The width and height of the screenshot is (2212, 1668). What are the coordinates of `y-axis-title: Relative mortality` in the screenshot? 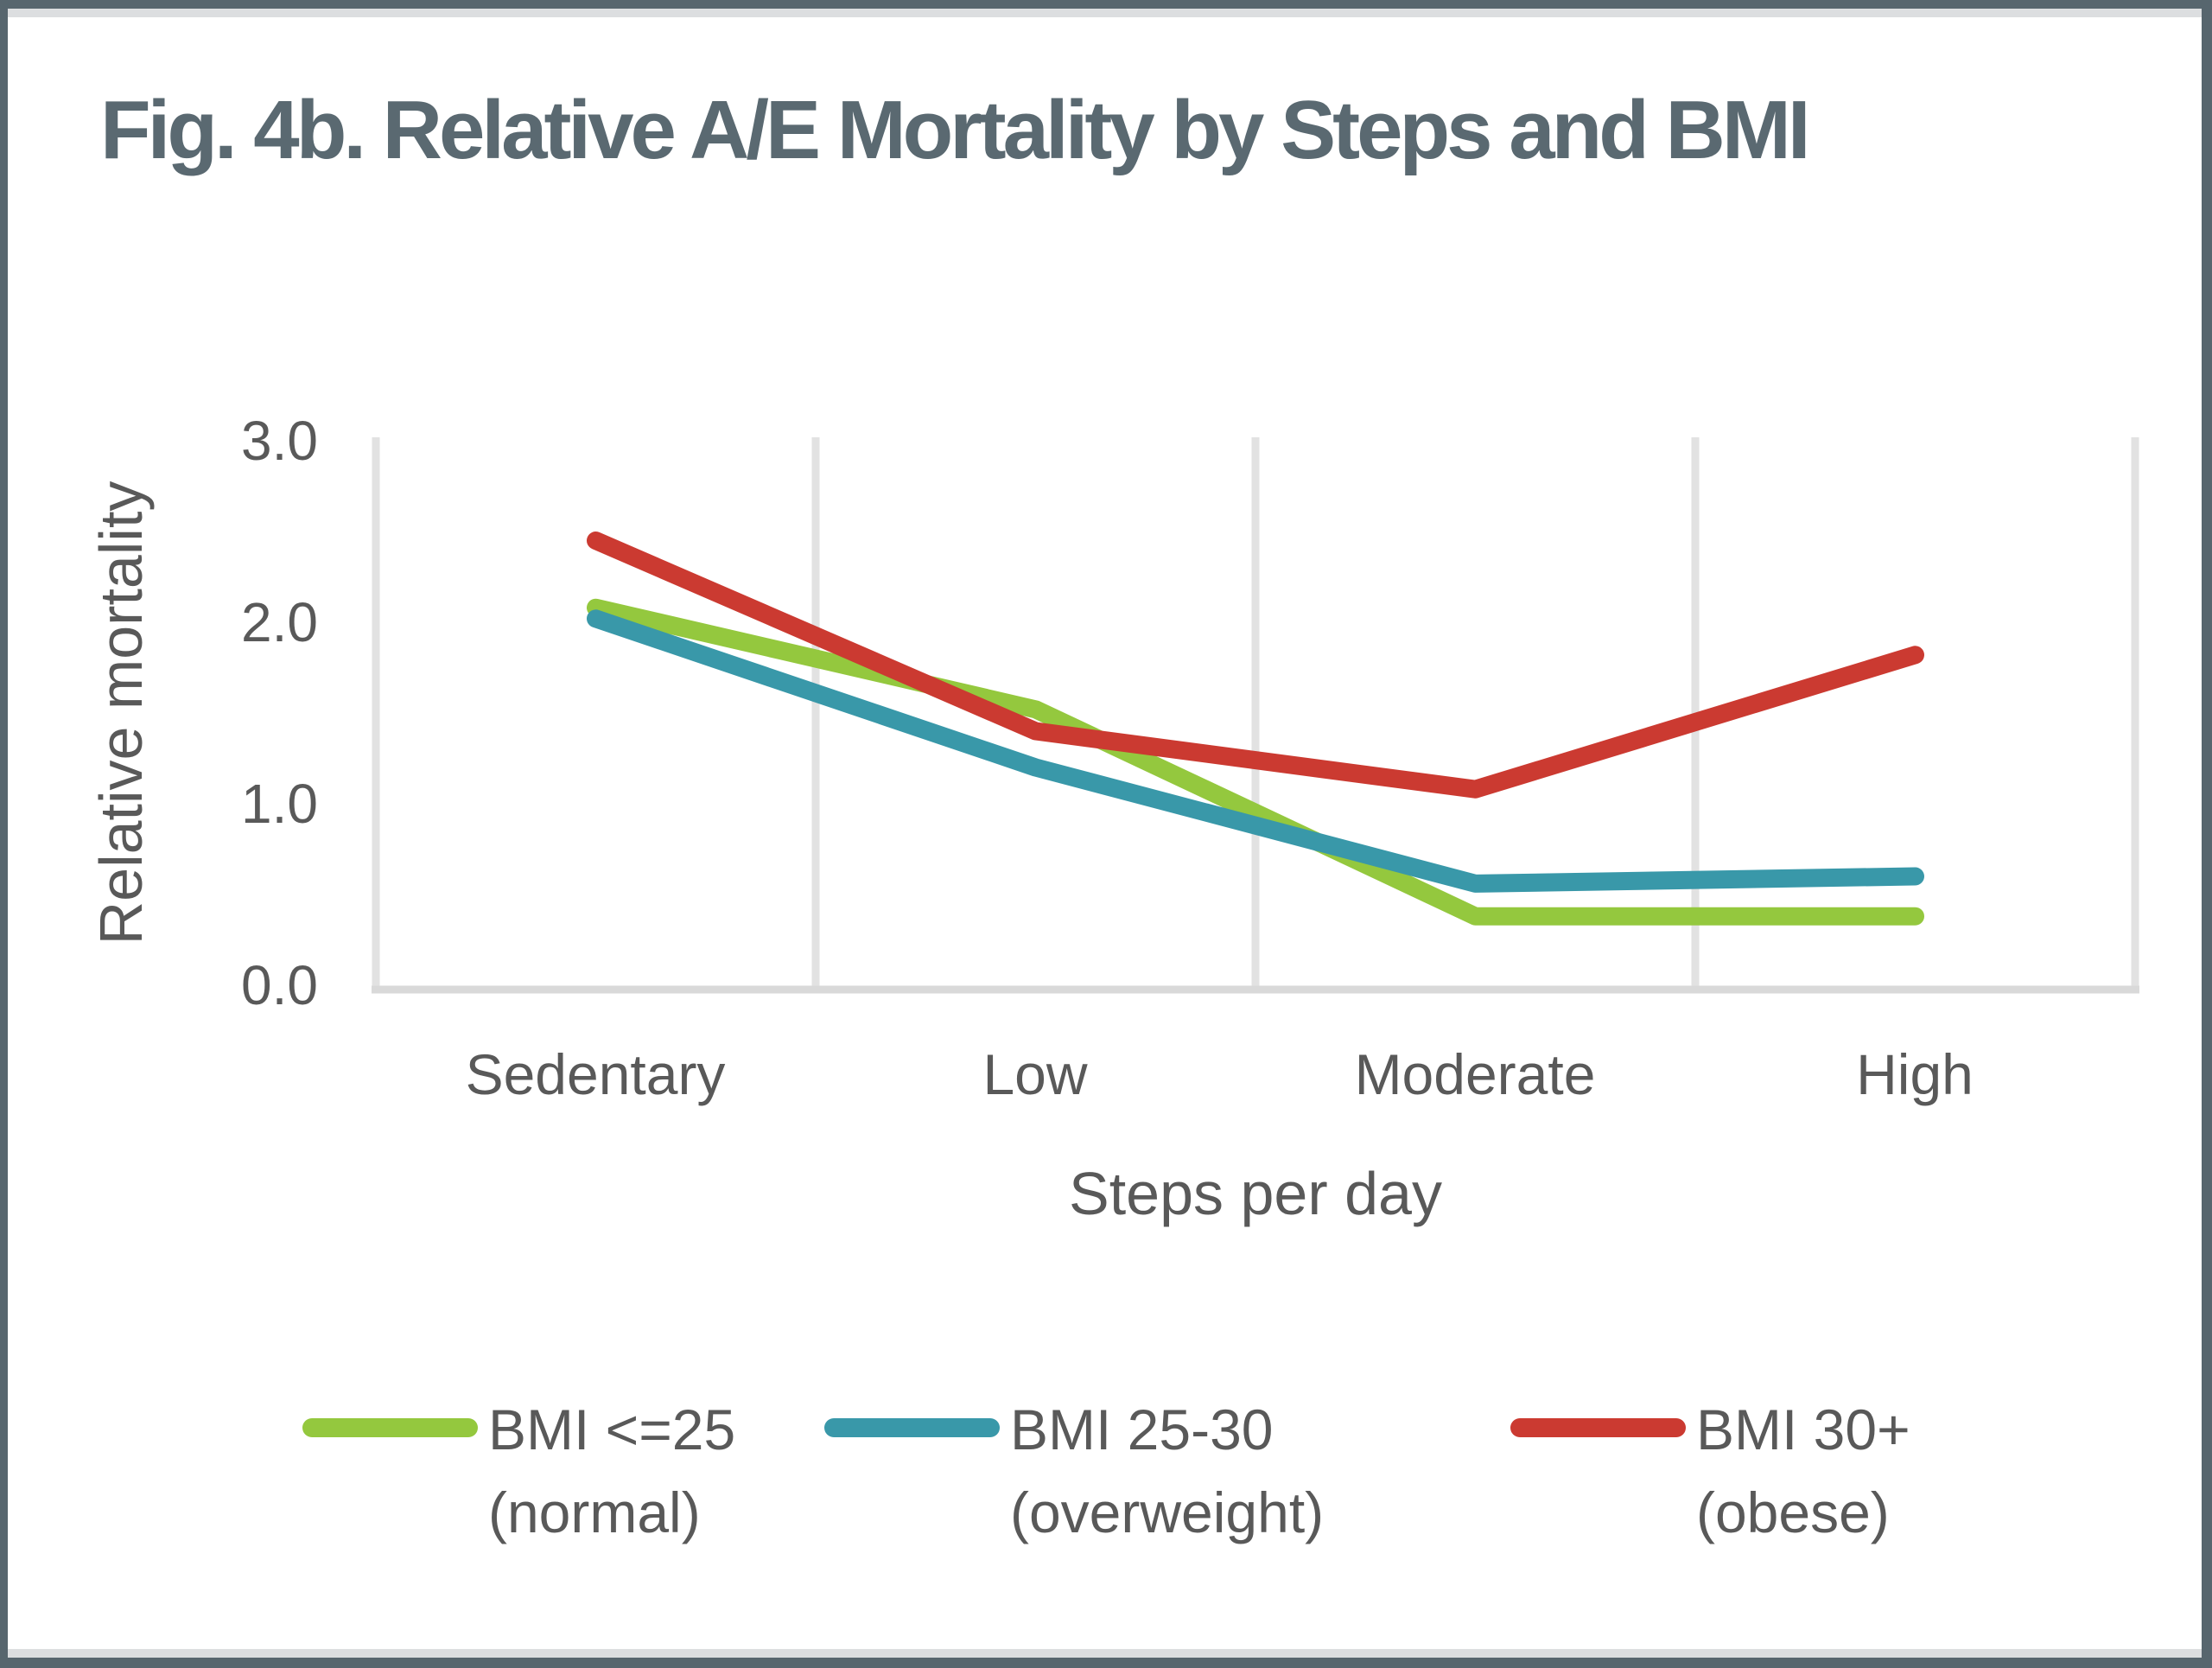 It's located at (121, 713).